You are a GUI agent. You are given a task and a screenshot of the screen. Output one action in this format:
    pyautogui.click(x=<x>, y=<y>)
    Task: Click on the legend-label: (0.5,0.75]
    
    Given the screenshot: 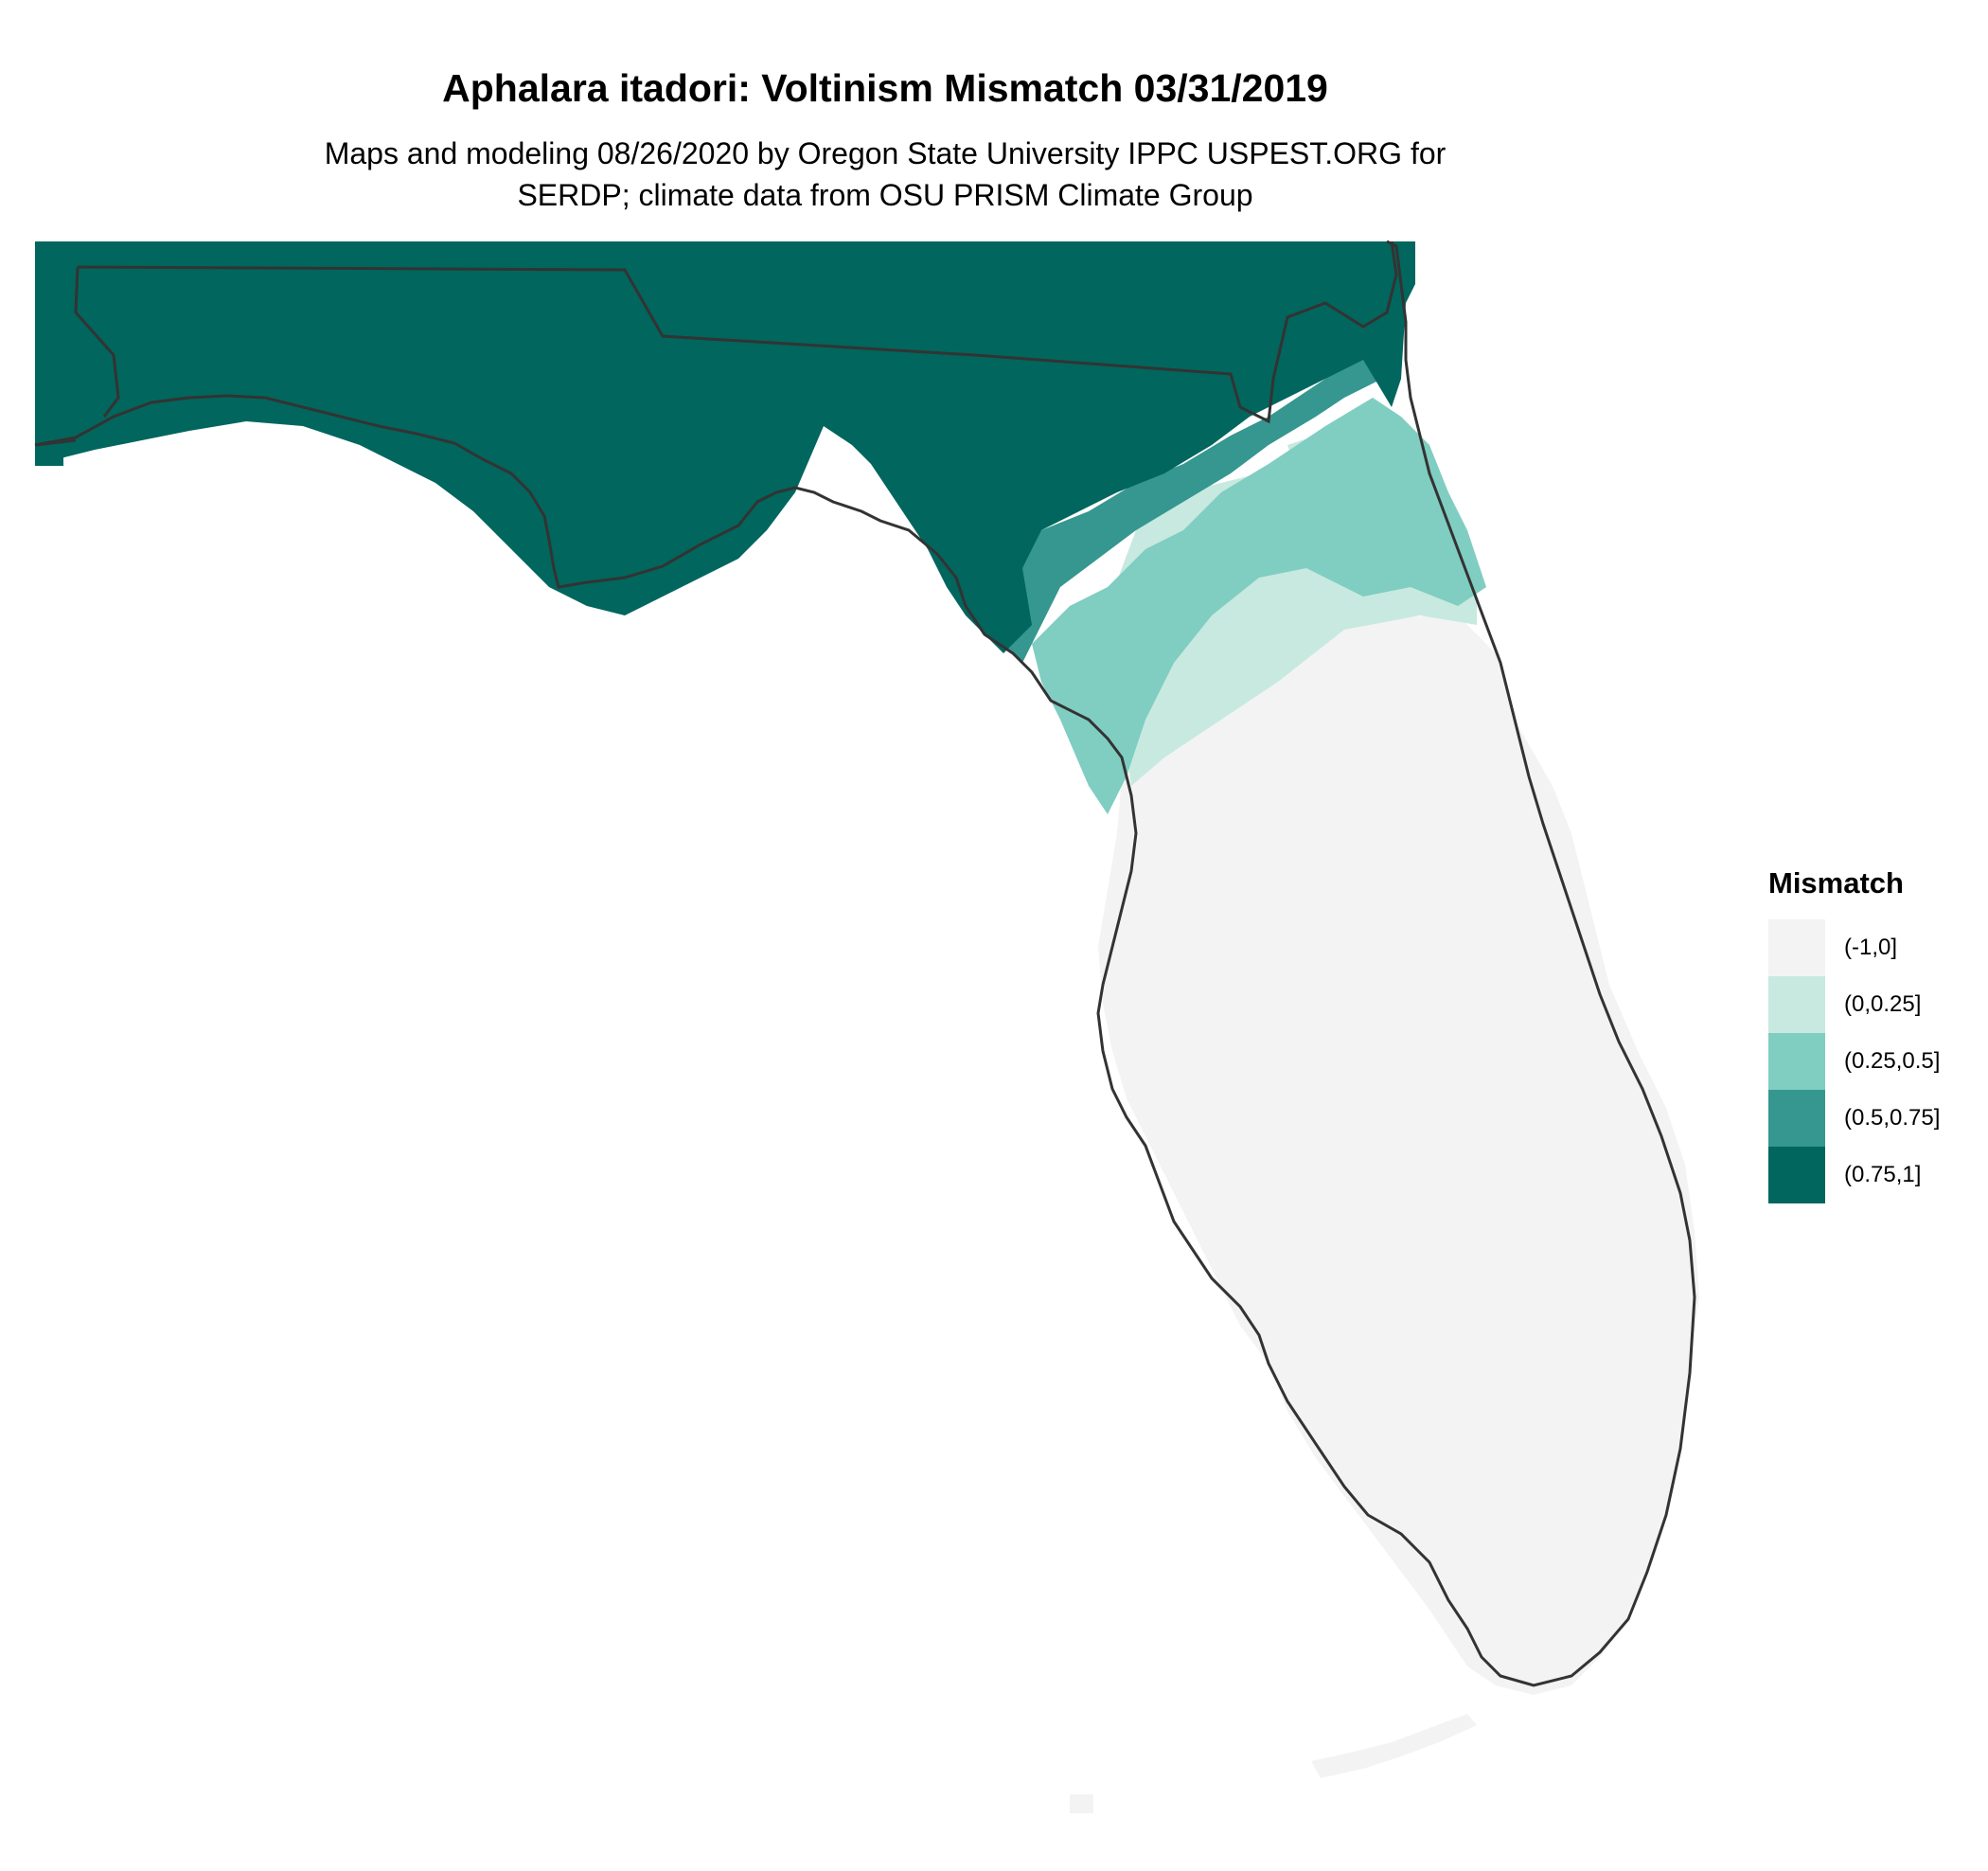 What is the action you would take?
    pyautogui.click(x=1892, y=1118)
    